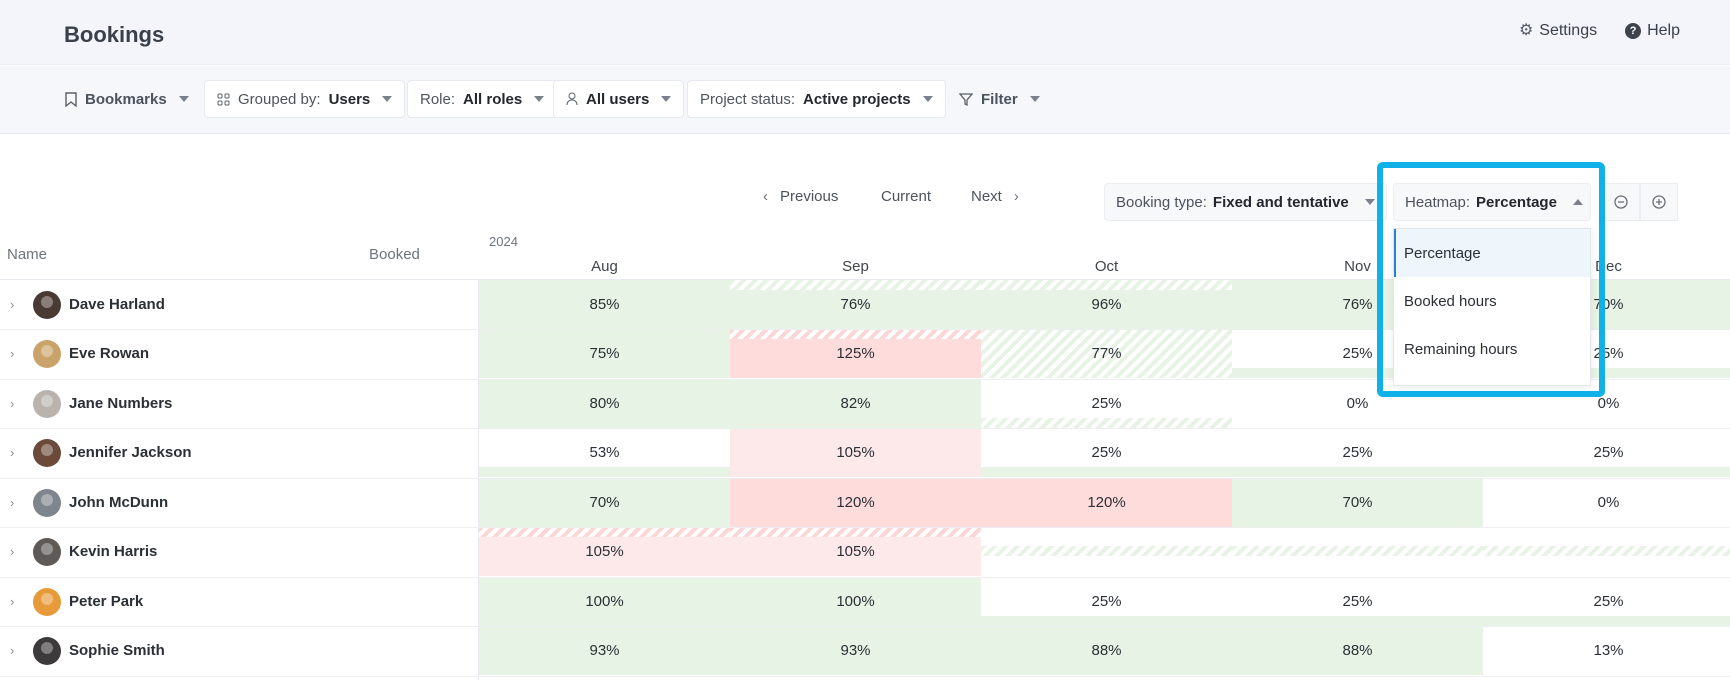 The image size is (1730, 680). I want to click on filter-dropdown: Filter, so click(999, 99).